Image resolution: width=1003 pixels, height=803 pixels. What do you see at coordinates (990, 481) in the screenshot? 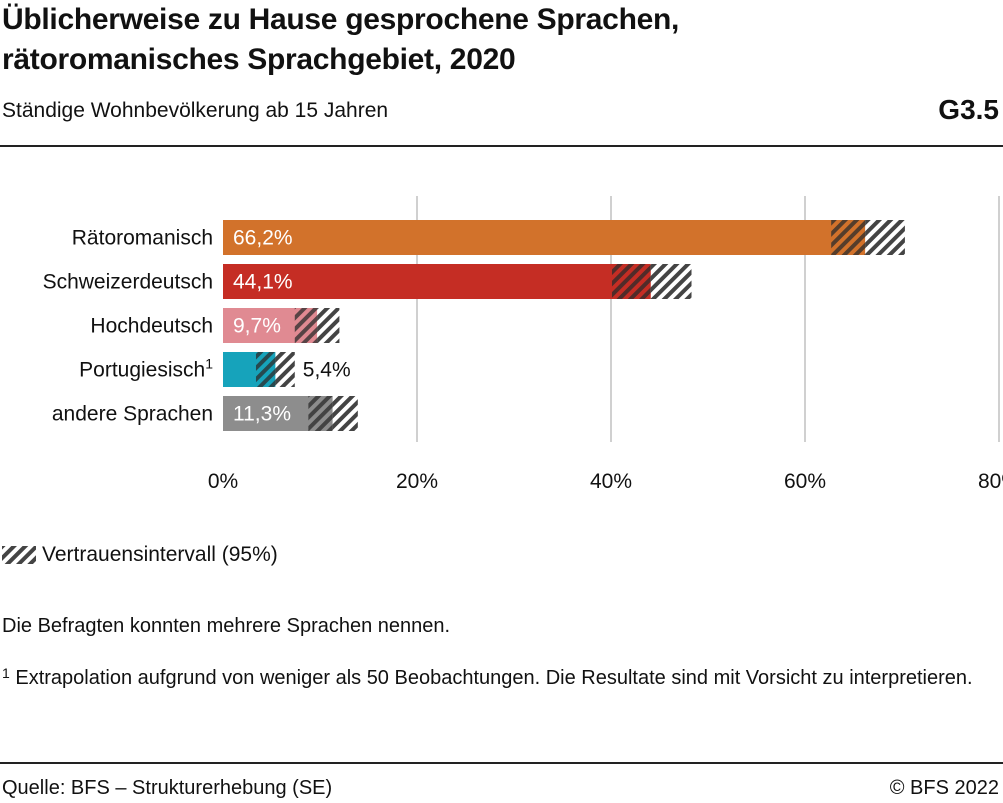
I see `x-tick-label: 80%` at bounding box center [990, 481].